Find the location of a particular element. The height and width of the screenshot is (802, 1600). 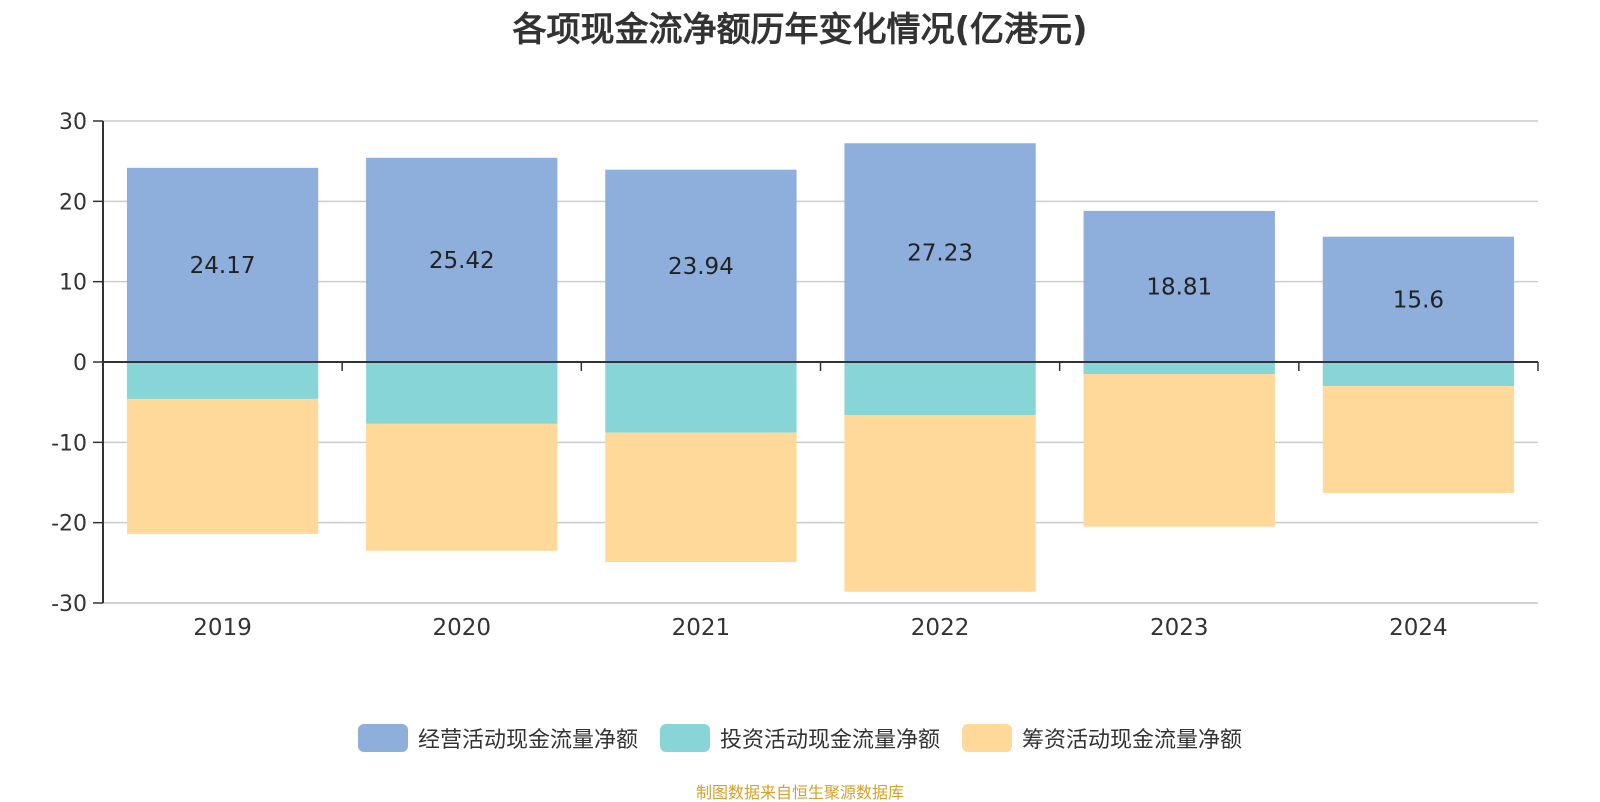

x-tick-label: 2024 is located at coordinates (1418, 628).